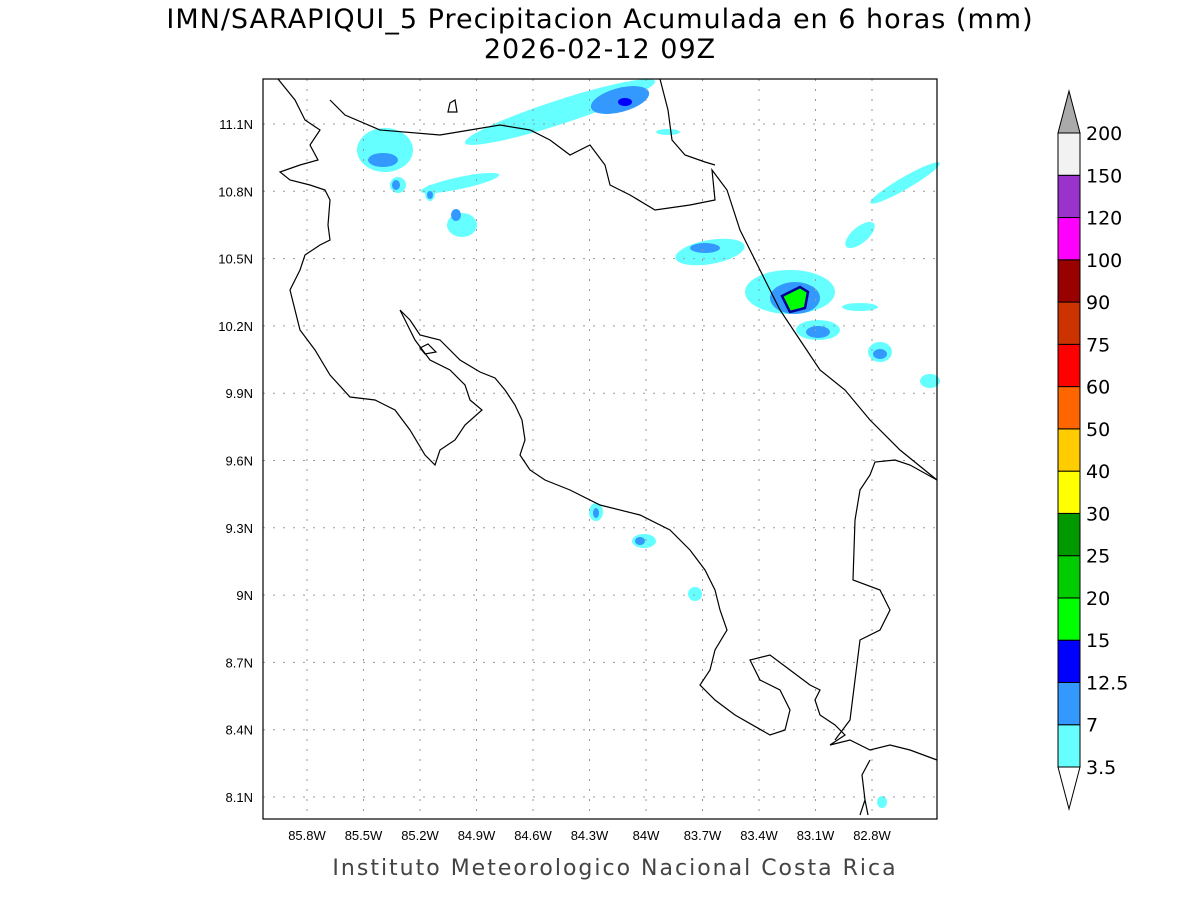 Image resolution: width=1200 pixels, height=900 pixels. I want to click on colorbar-label: 60, so click(1098, 388).